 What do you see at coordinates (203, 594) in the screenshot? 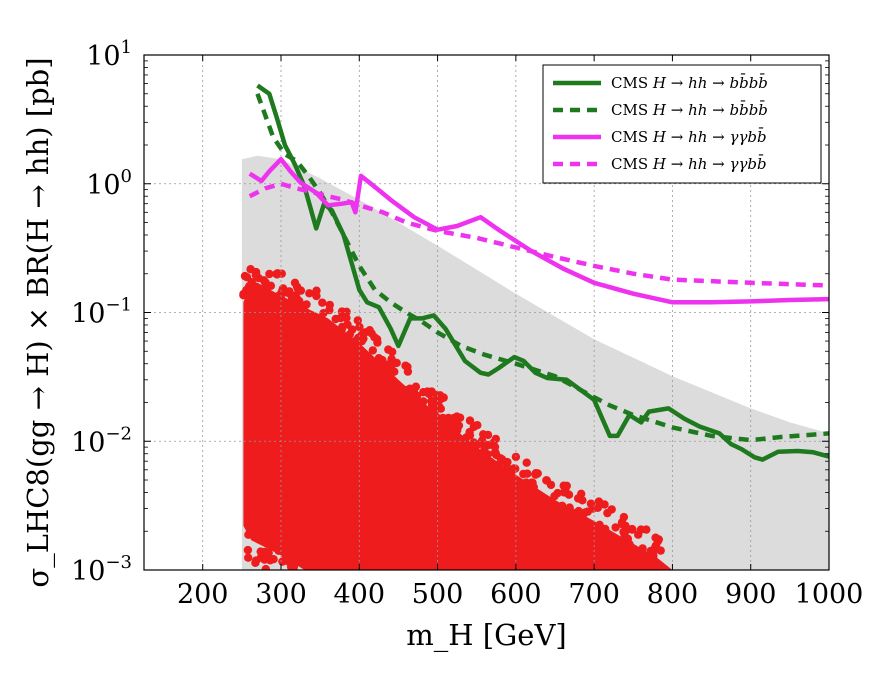
I see `x-tick-label: 200` at bounding box center [203, 594].